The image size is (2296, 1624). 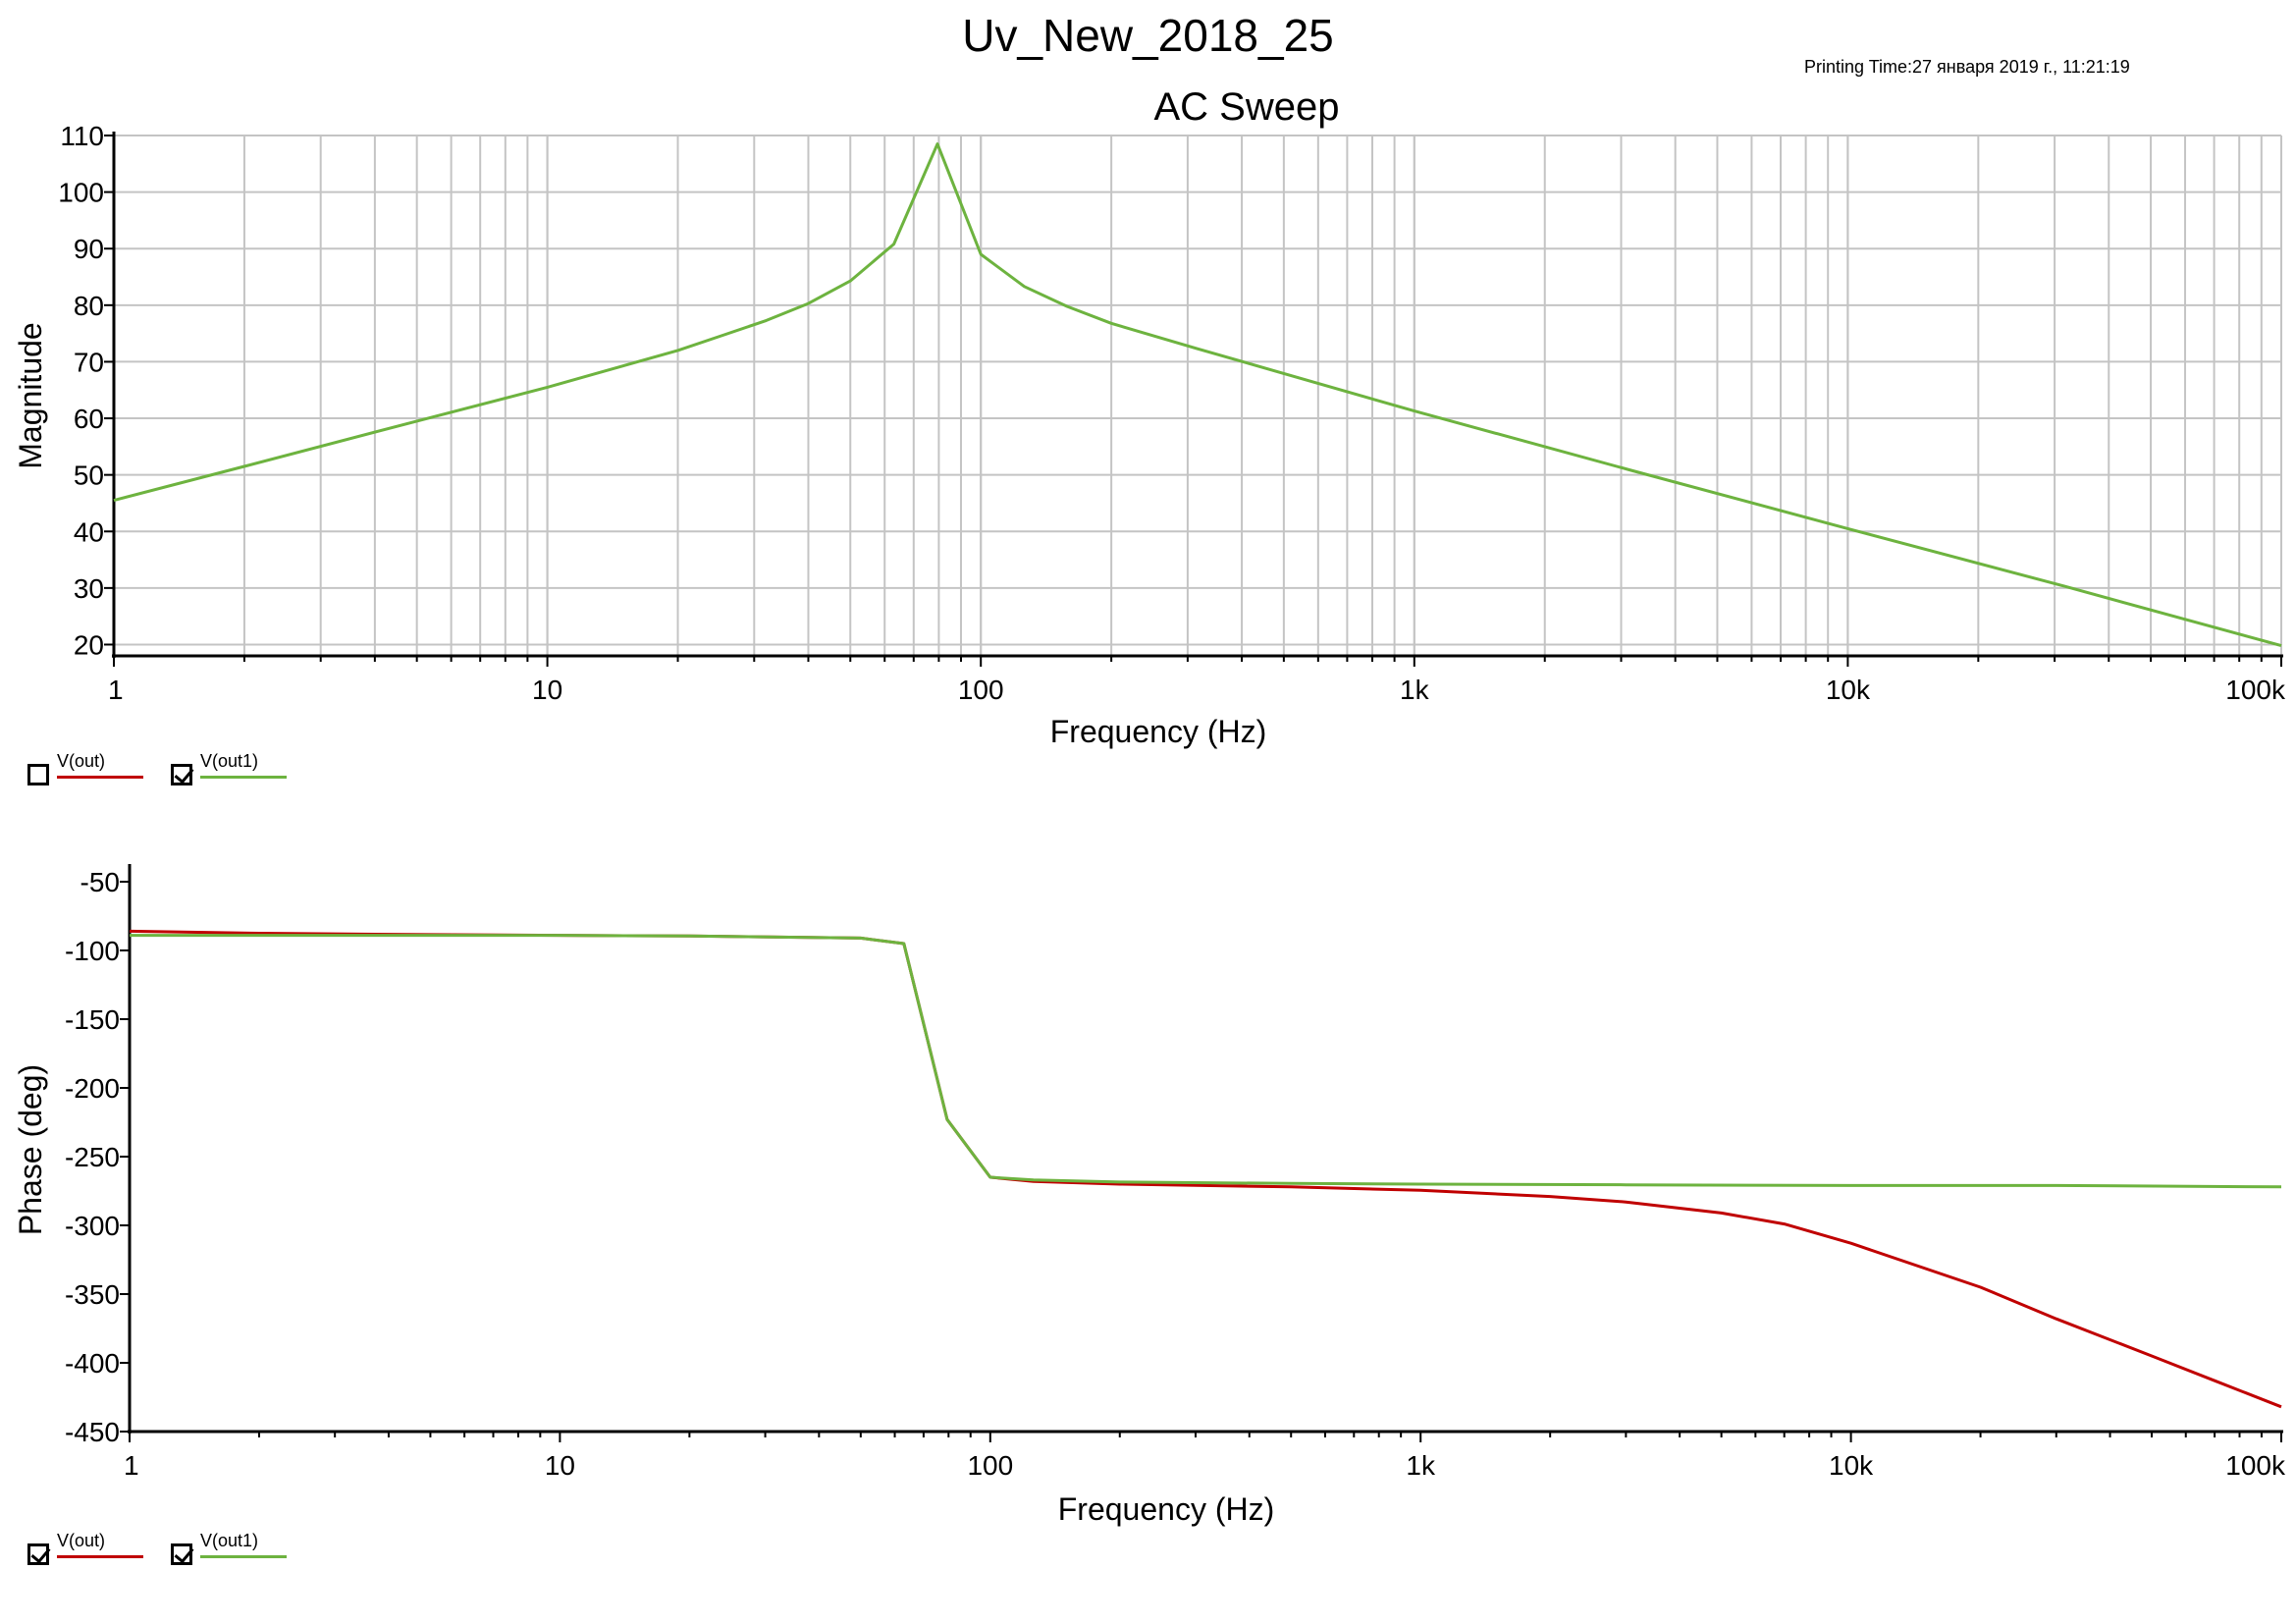 I want to click on y-tick-label: -350, so click(x=92, y=1294).